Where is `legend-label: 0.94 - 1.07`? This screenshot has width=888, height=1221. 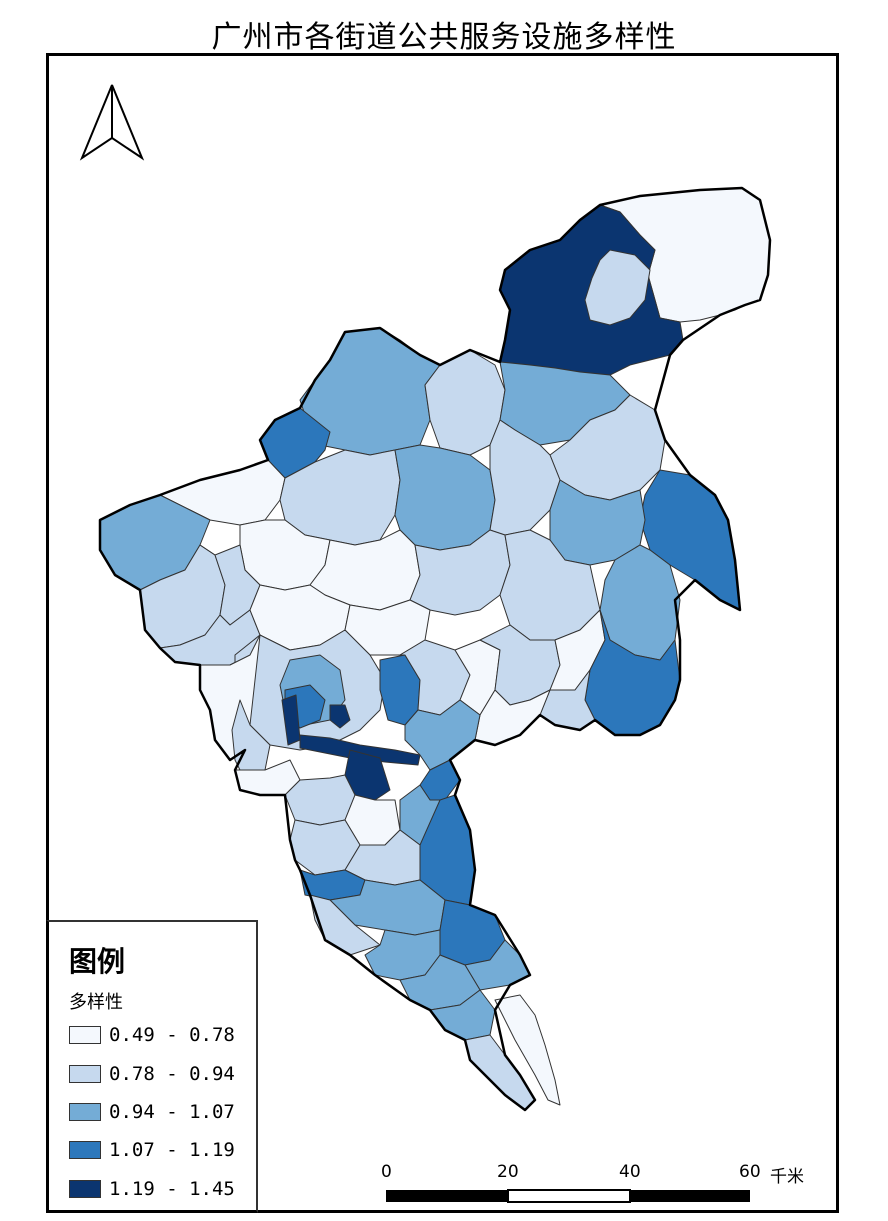
legend-label: 0.94 - 1.07 is located at coordinates (172, 1112).